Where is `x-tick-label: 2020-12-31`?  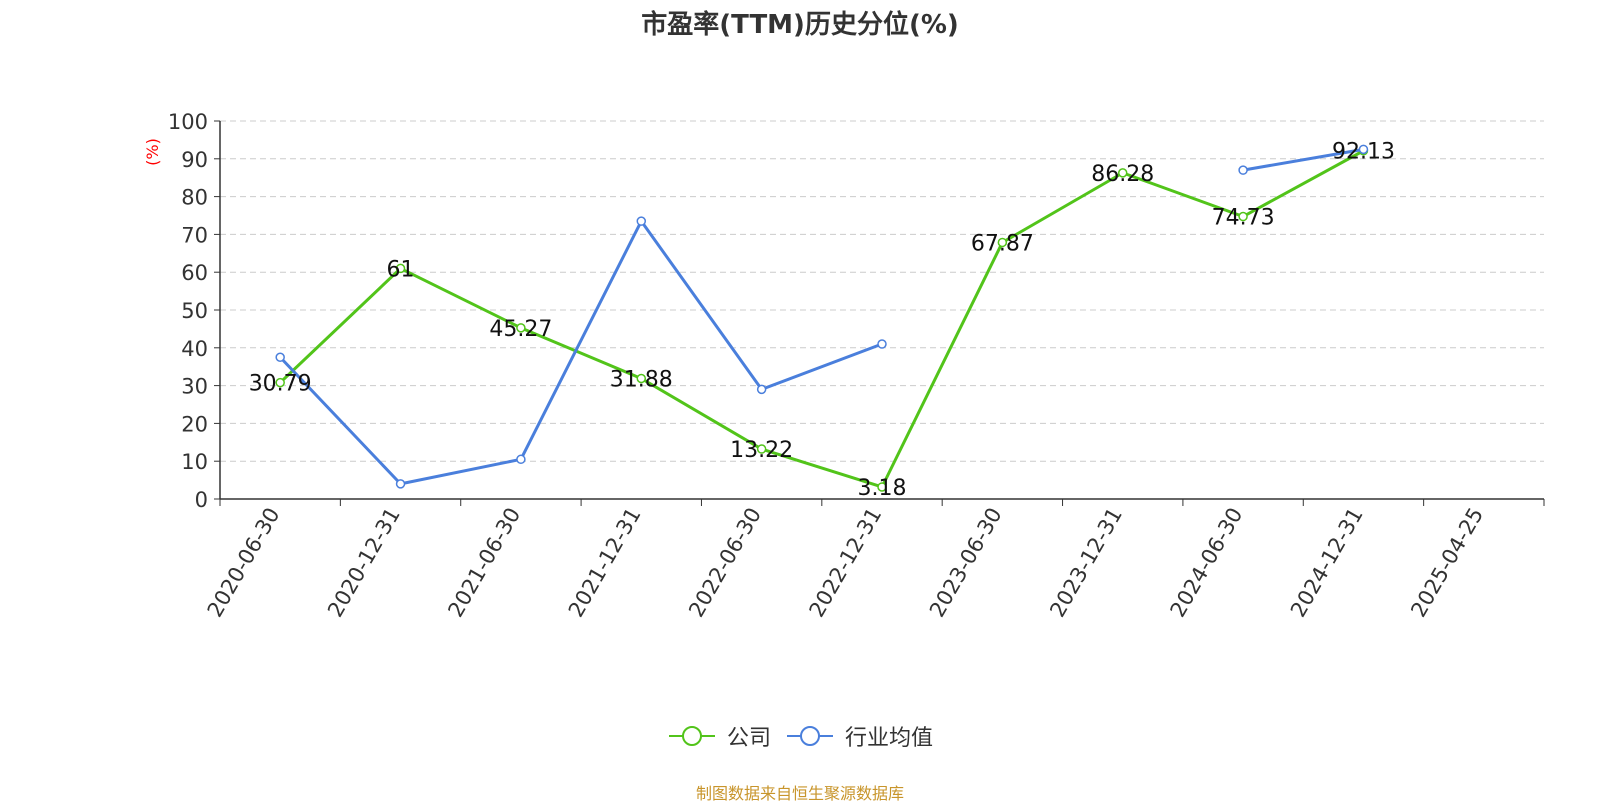
x-tick-label: 2020-12-31 is located at coordinates (364, 562).